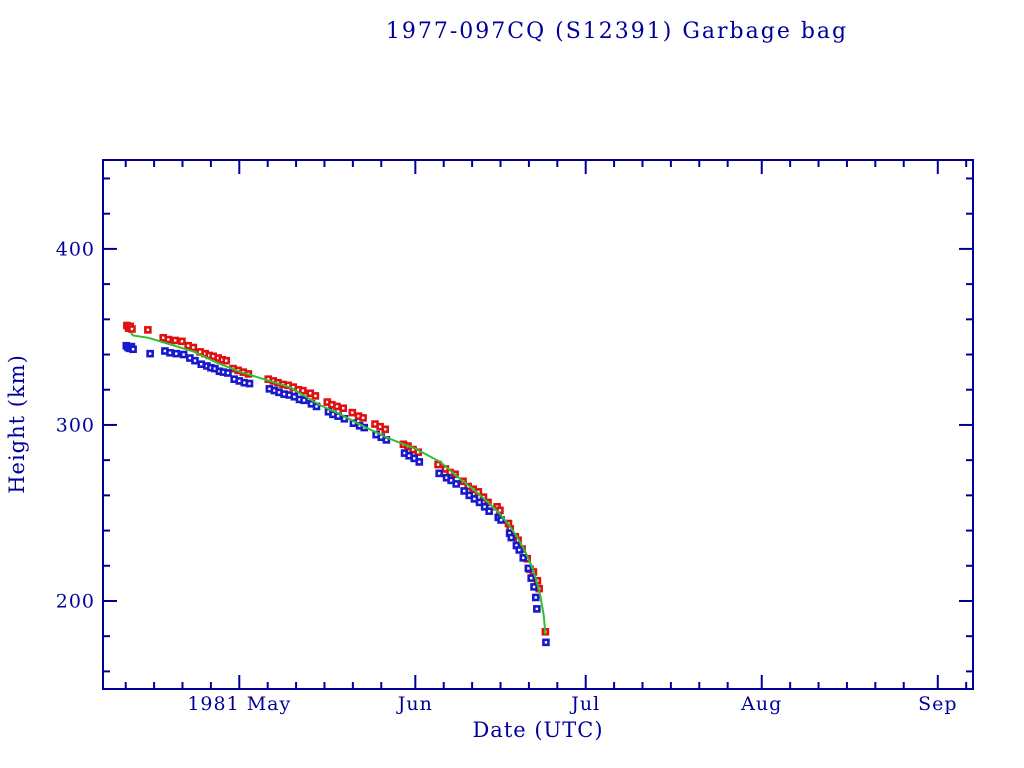  Describe the element at coordinates (239, 704) in the screenshot. I see `x-tick-label: 1981 May` at that location.